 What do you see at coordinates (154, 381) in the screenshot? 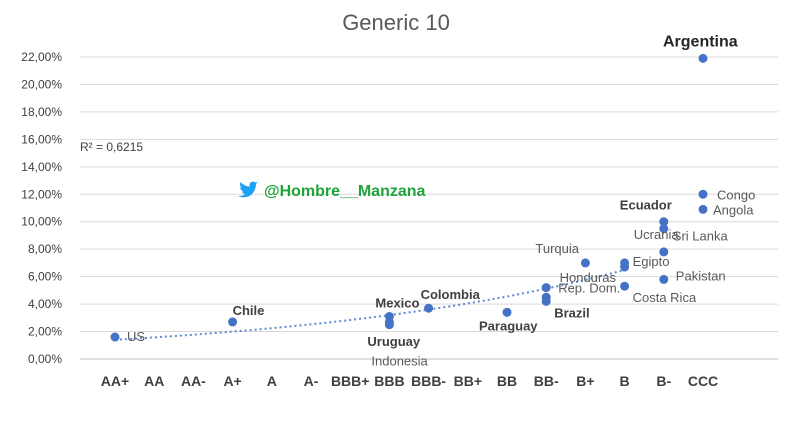
I see `x-tick-label: AA` at bounding box center [154, 381].